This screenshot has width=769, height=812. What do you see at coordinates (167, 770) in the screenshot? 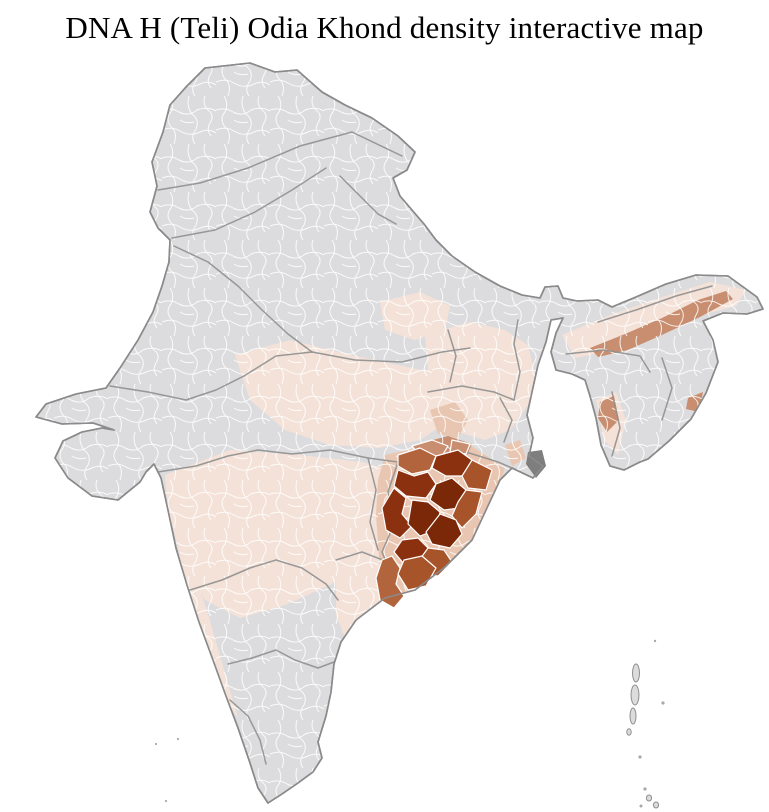
I see `lakshadweep-islands` at bounding box center [167, 770].